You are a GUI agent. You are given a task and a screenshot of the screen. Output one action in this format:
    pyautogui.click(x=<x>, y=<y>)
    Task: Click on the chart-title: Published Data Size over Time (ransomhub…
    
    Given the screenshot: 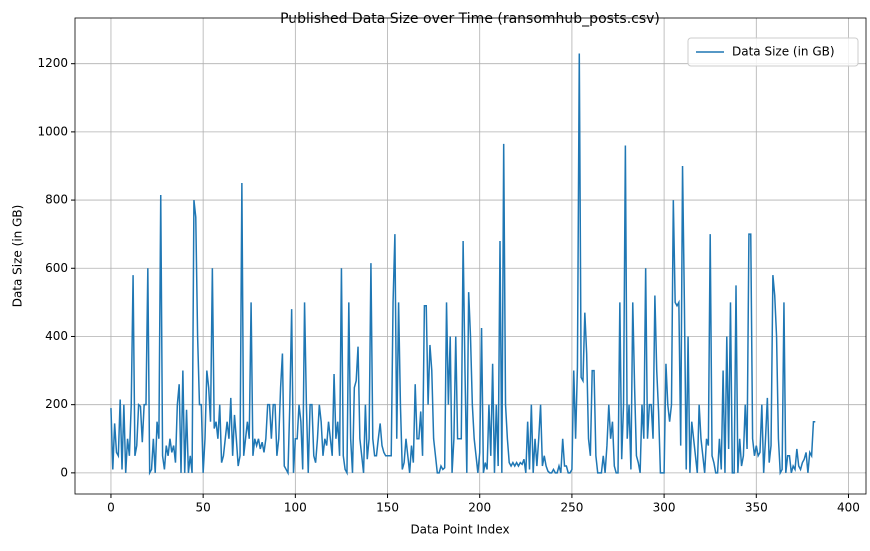 What is the action you would take?
    pyautogui.click(x=470, y=19)
    